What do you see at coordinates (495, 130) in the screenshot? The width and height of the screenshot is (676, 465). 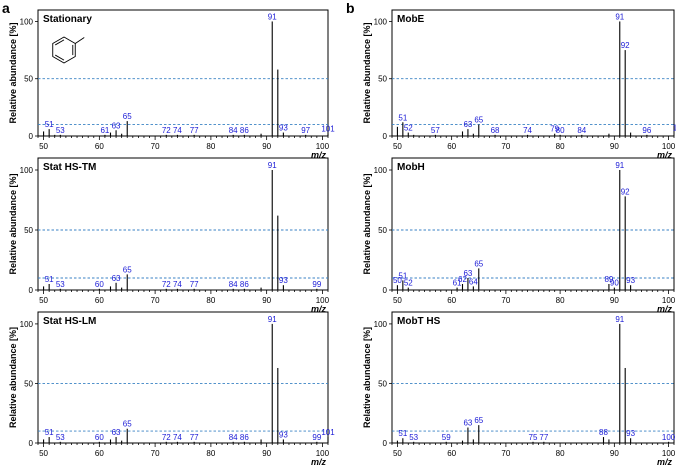 I see `peak-label-68: 68` at bounding box center [495, 130].